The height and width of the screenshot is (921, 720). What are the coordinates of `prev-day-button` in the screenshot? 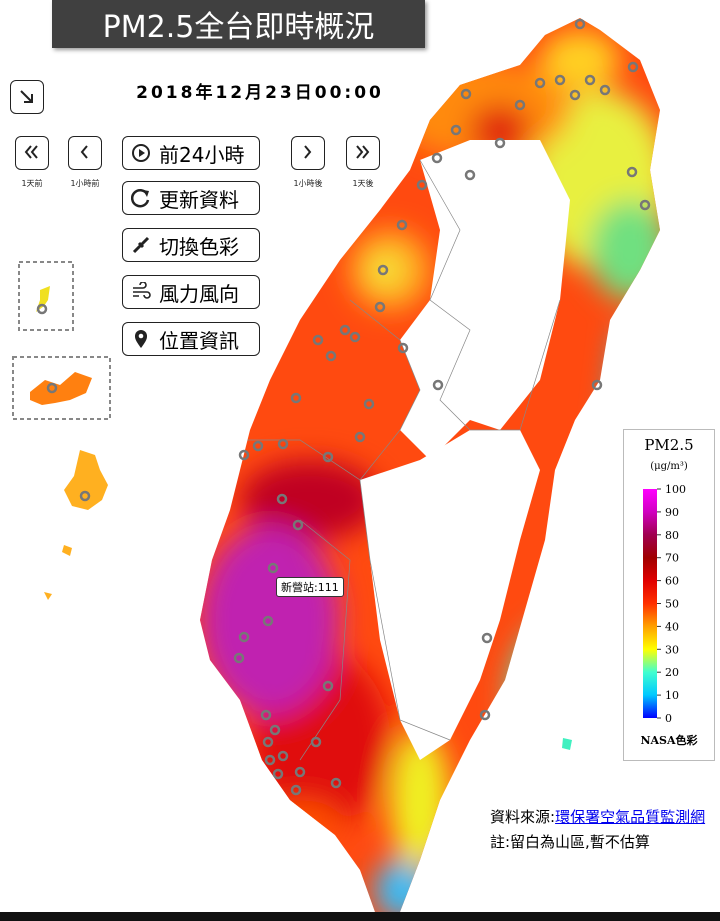 It's located at (32, 153).